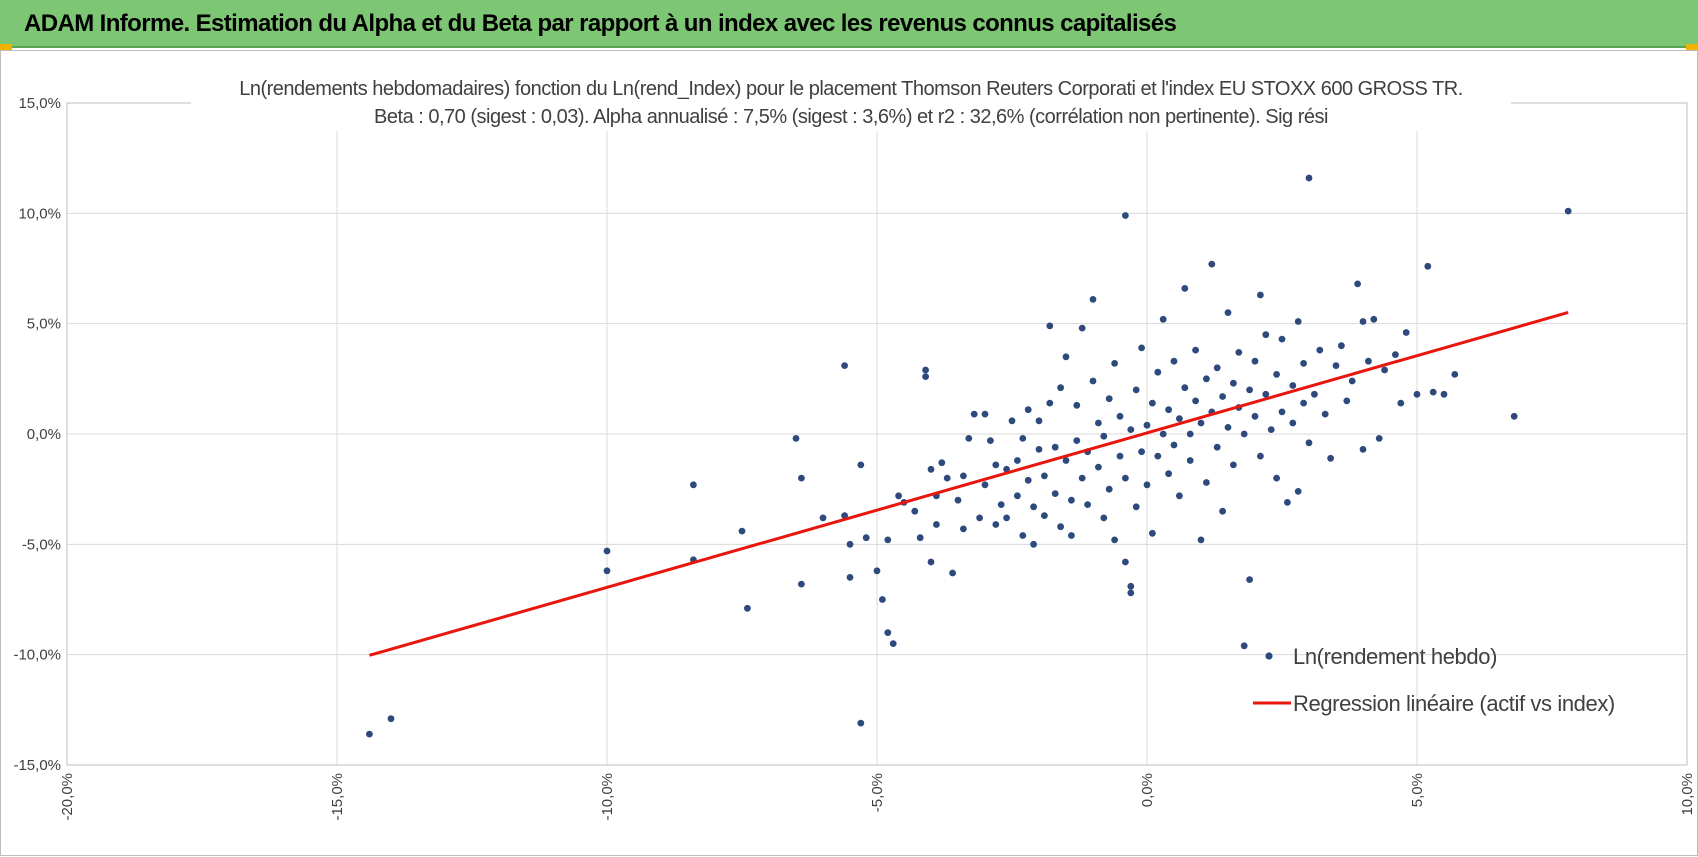 The height and width of the screenshot is (857, 1698). Describe the element at coordinates (37, 655) in the screenshot. I see `y-tick-label: -10,0%` at that location.